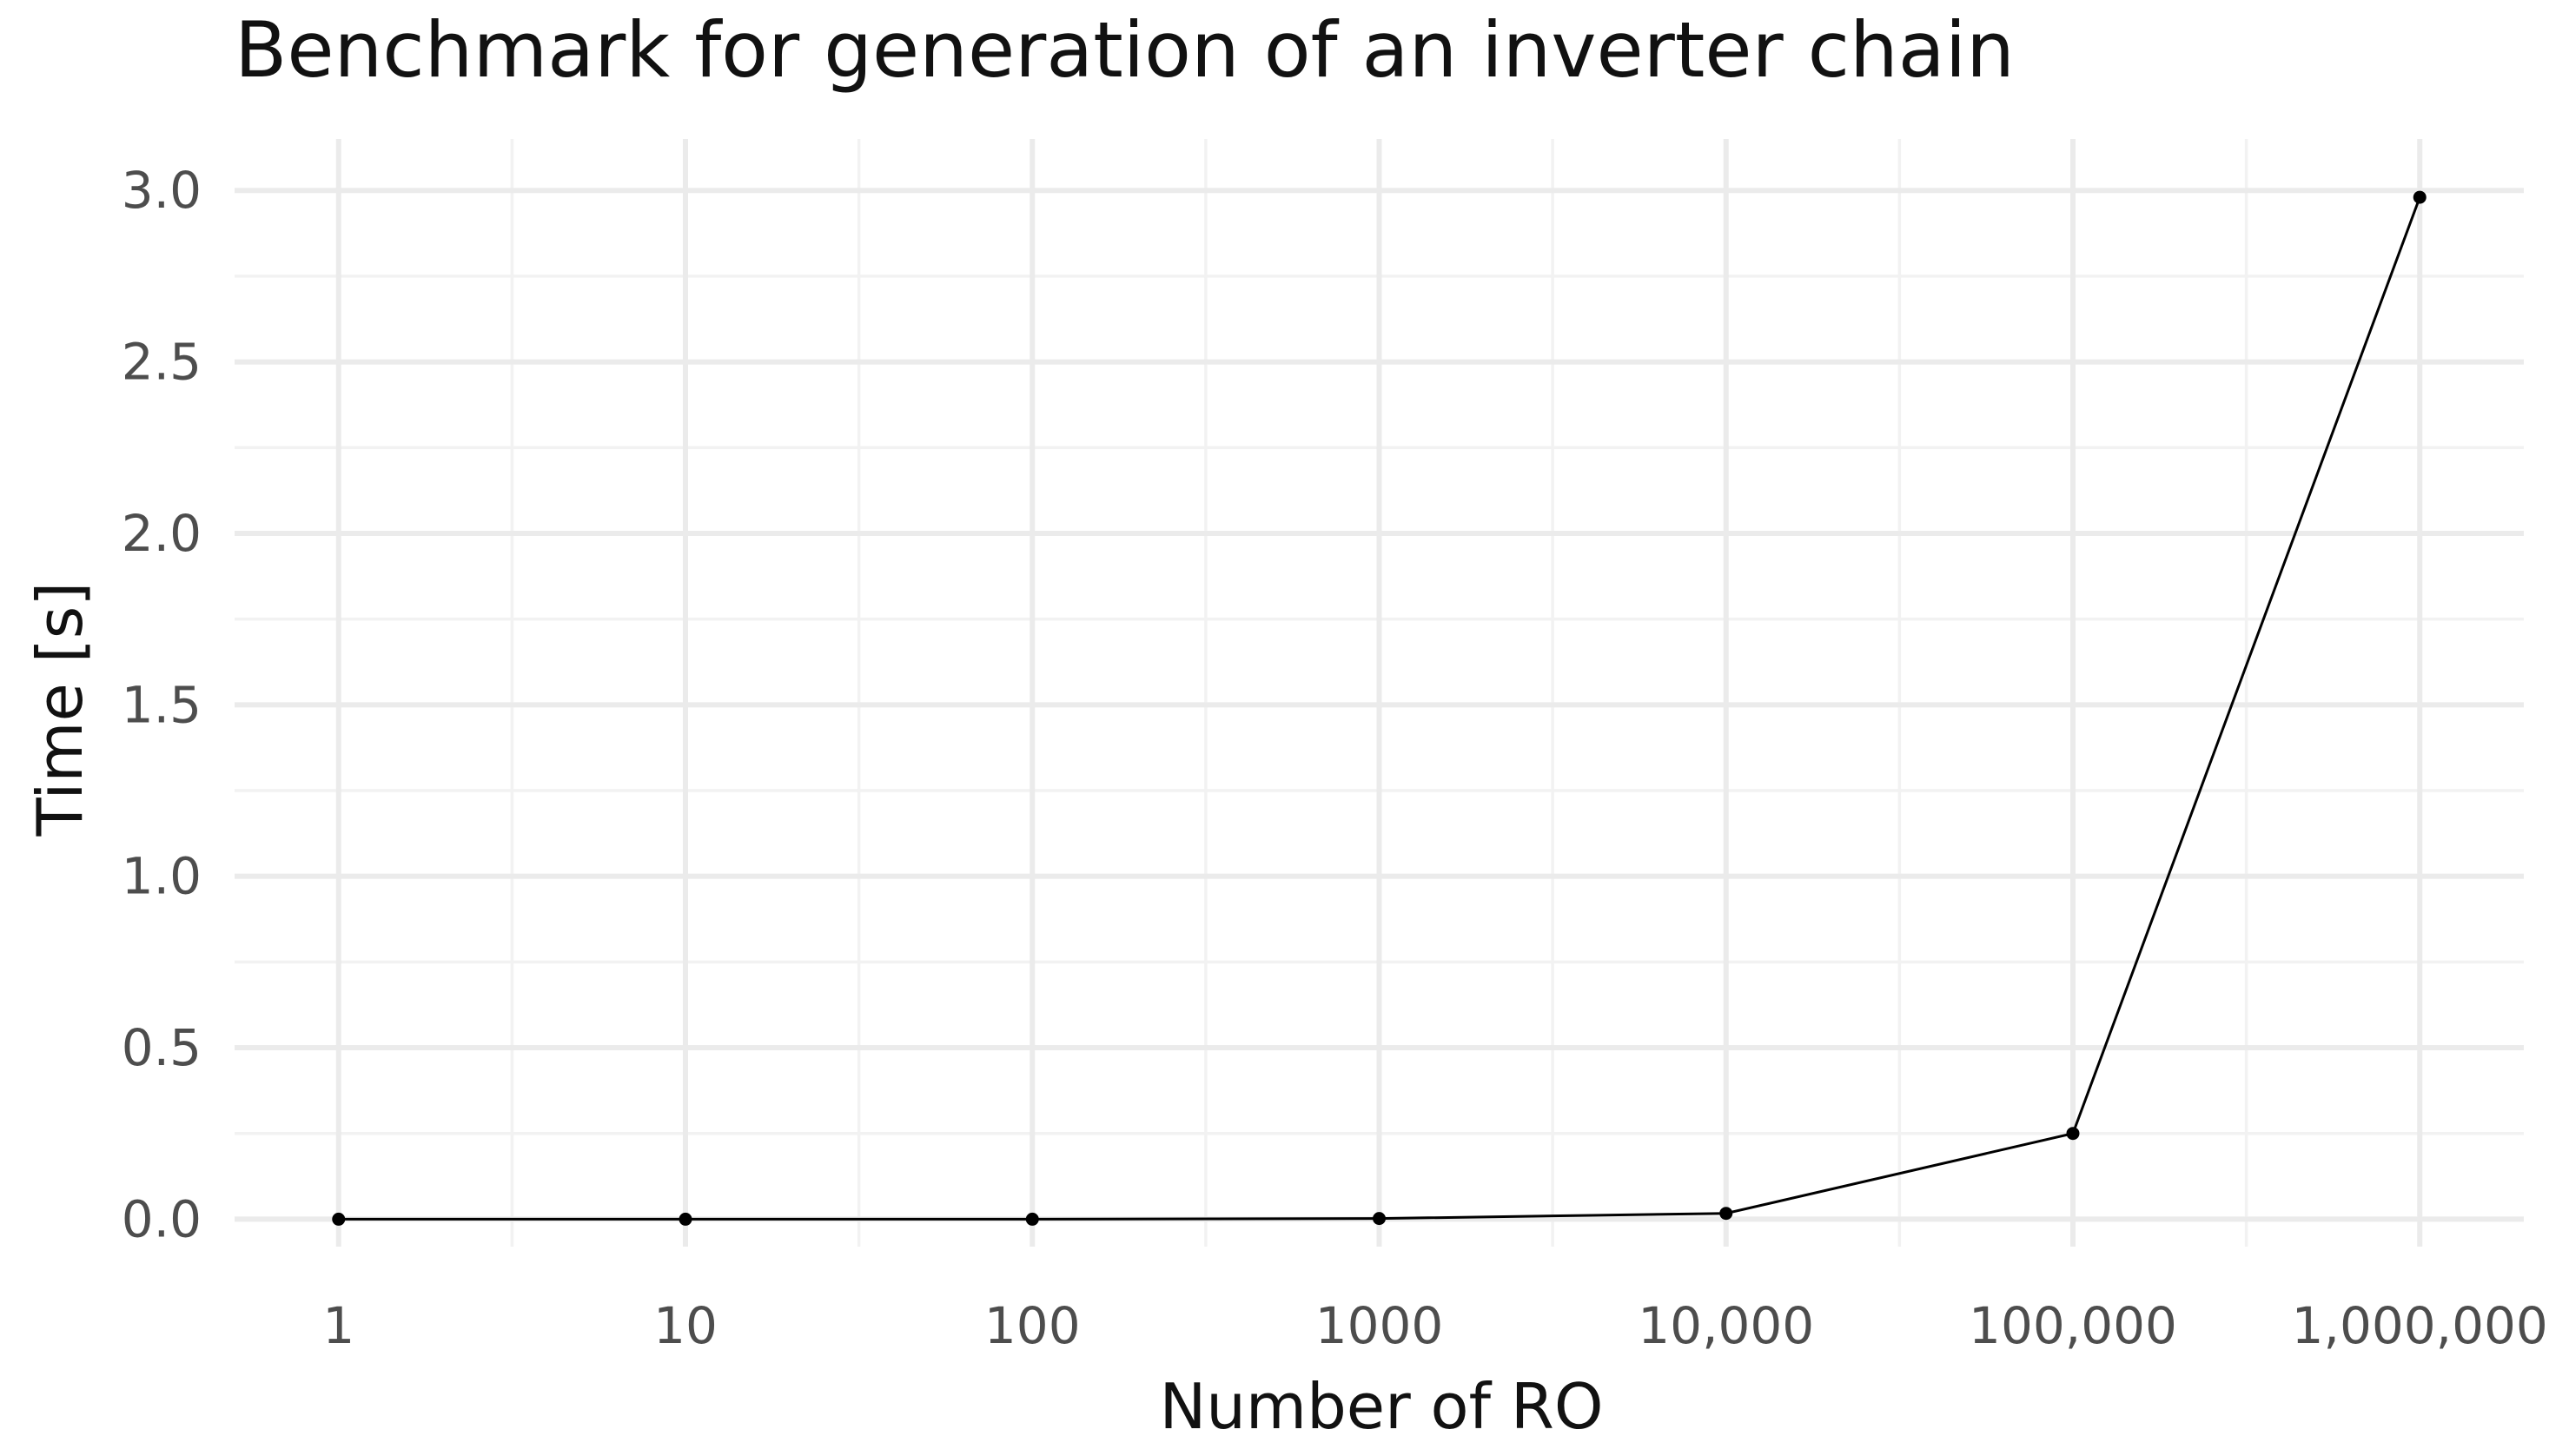  I want to click on y-axis-tick-labels: 0.0 0.5 1.0 1.5 2.0 2.5 3.0, so click(162, 704).